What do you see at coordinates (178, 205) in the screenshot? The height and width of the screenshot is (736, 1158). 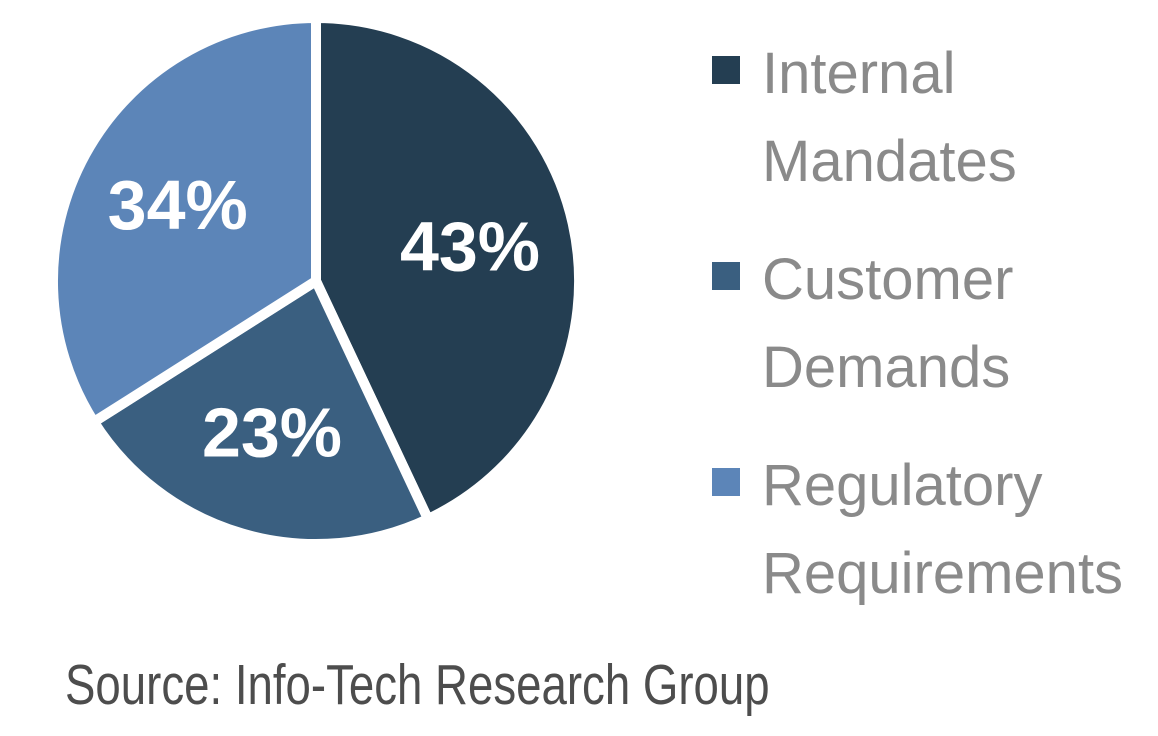 I see `pie-slice-data-label-2: 34%` at bounding box center [178, 205].